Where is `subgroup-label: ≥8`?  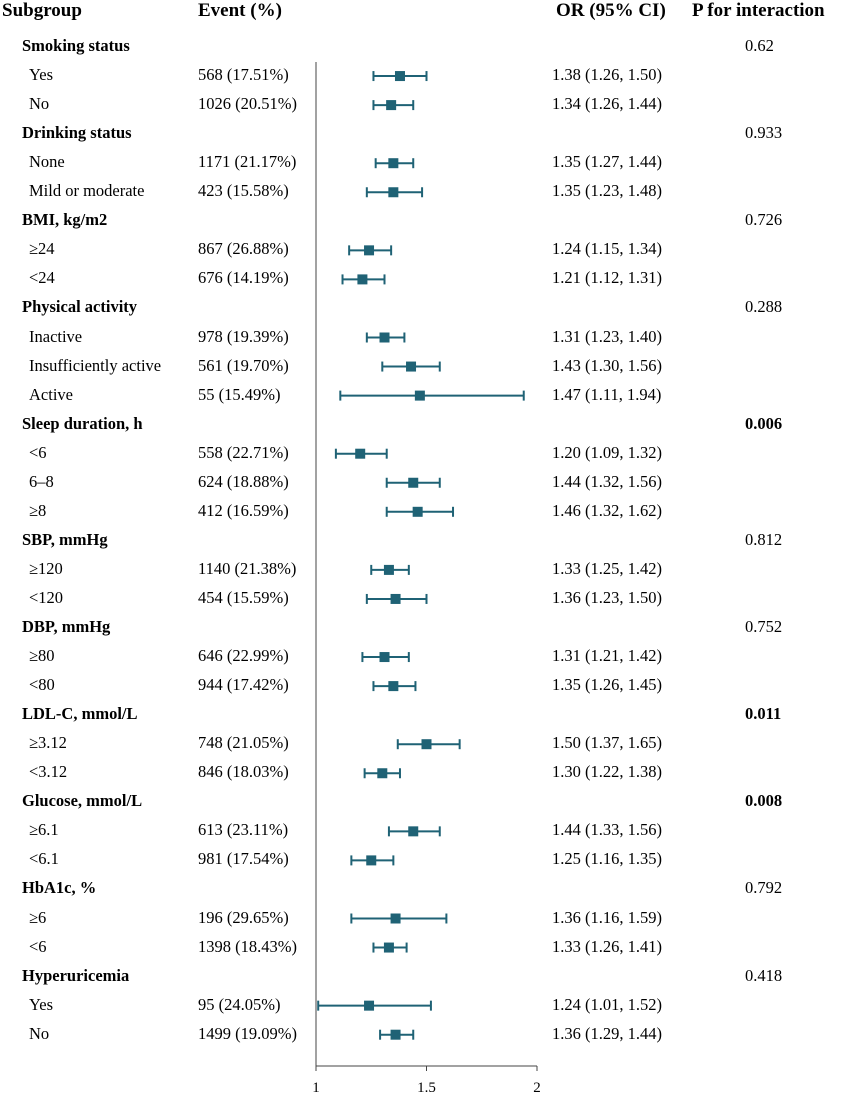 subgroup-label: ≥8 is located at coordinates (38, 510).